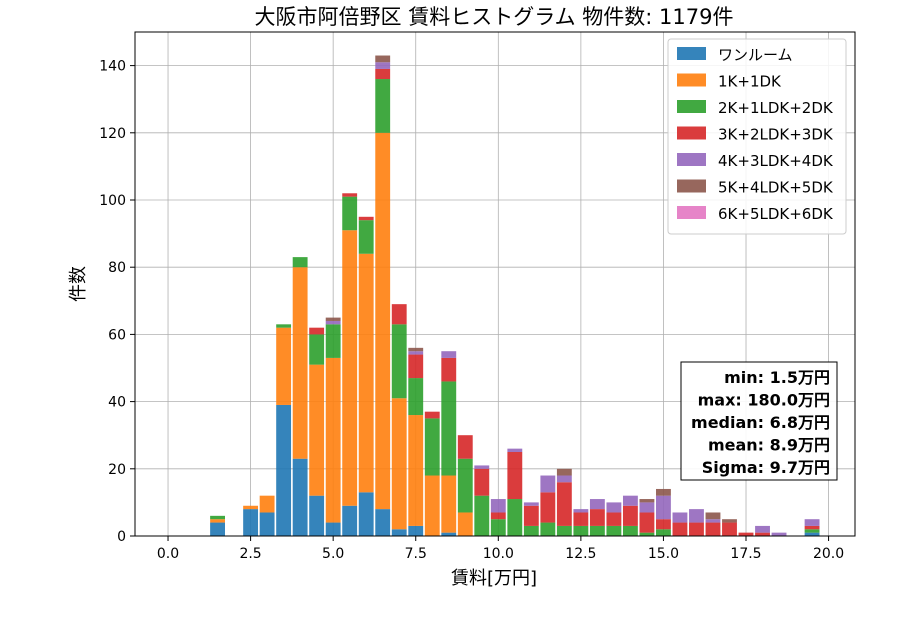  Describe the element at coordinates (776, 161) in the screenshot. I see `legend-label: 4K+3LDK+4DK` at that location.